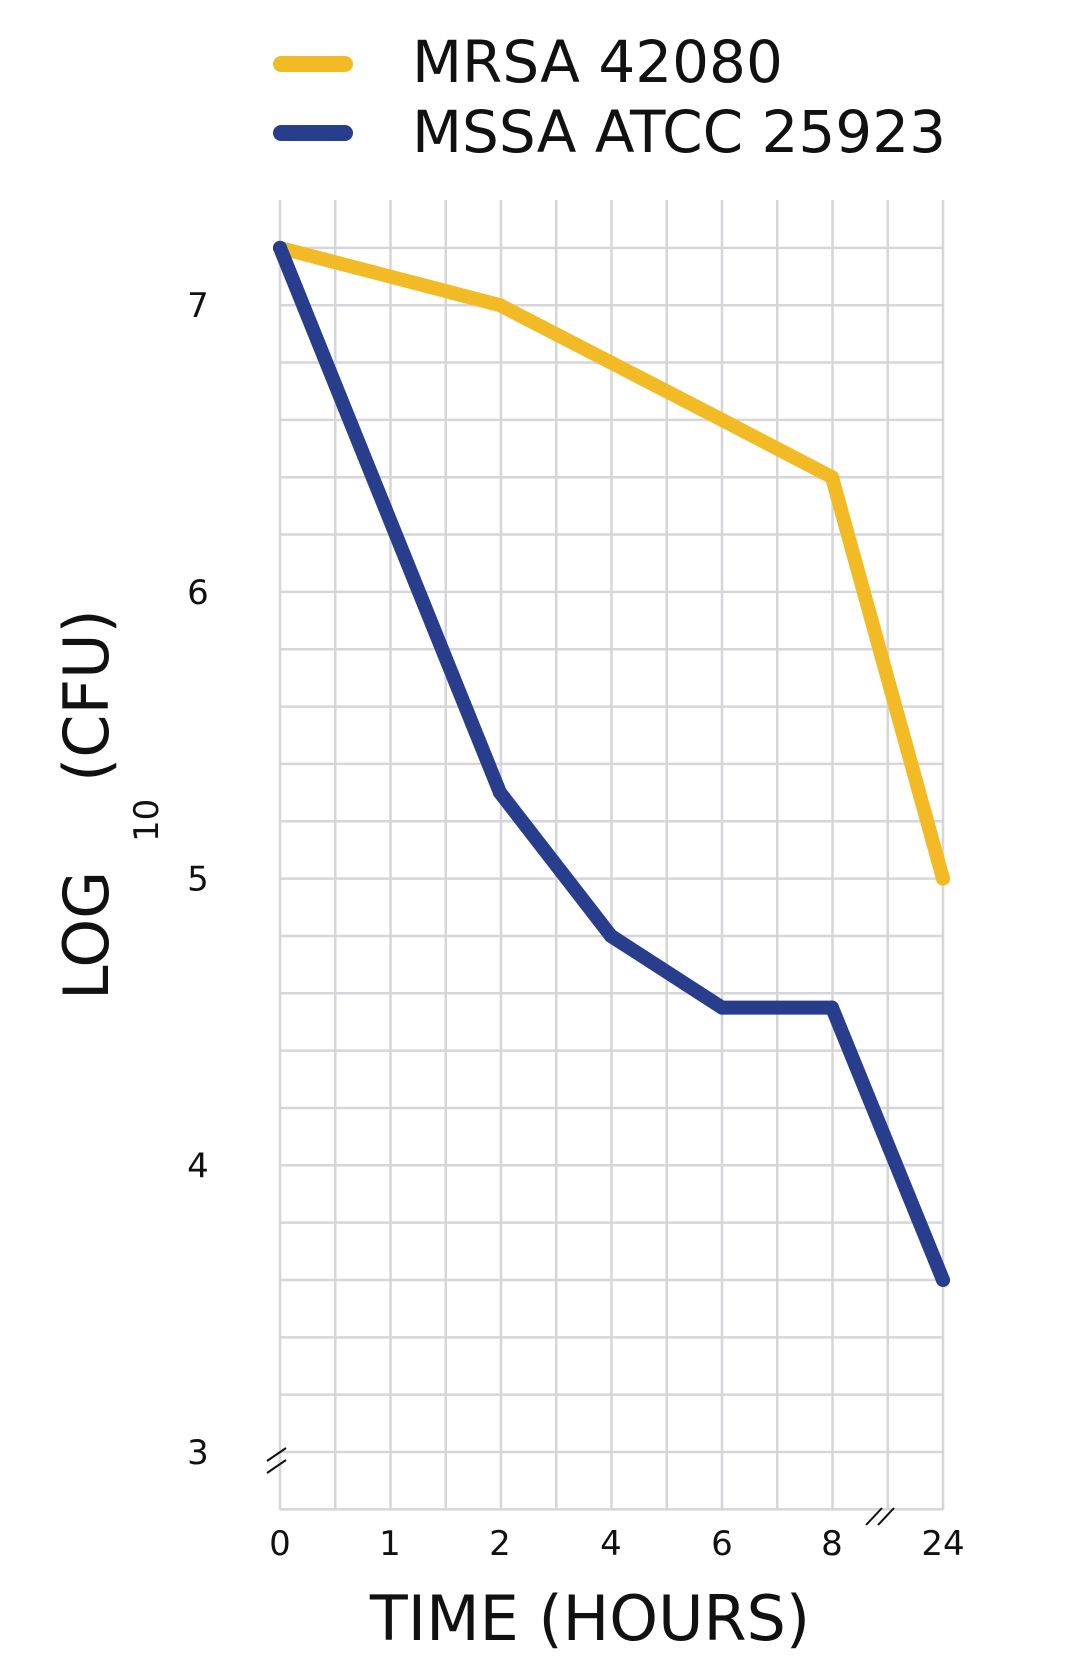  I want to click on x-tick-label: 1, so click(390, 1544).